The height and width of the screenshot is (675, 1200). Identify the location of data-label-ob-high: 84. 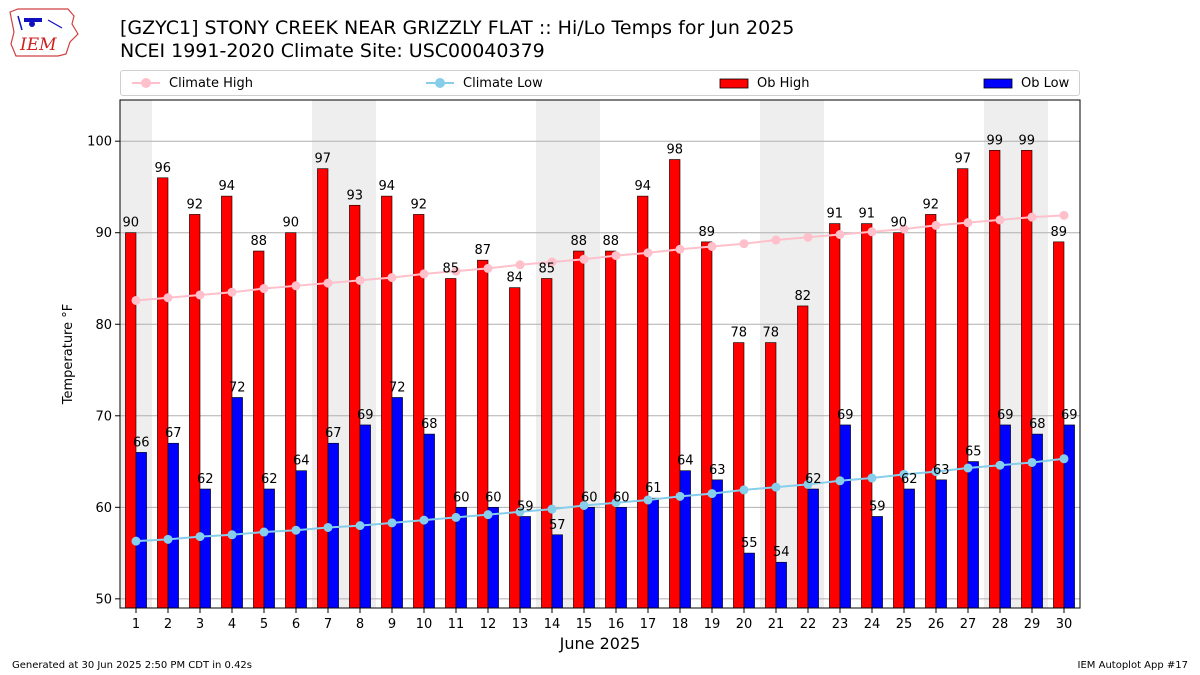
(514, 278).